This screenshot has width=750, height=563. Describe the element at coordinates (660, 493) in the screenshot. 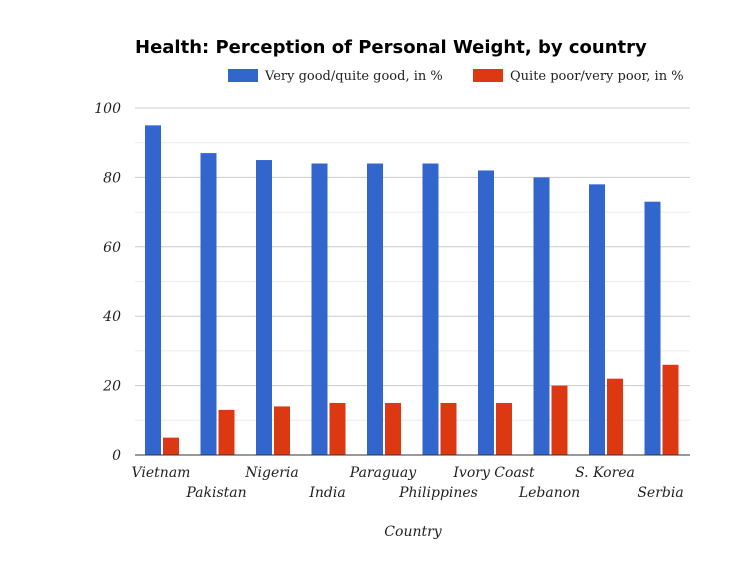

I see `x-tick-label: Serbia` at that location.